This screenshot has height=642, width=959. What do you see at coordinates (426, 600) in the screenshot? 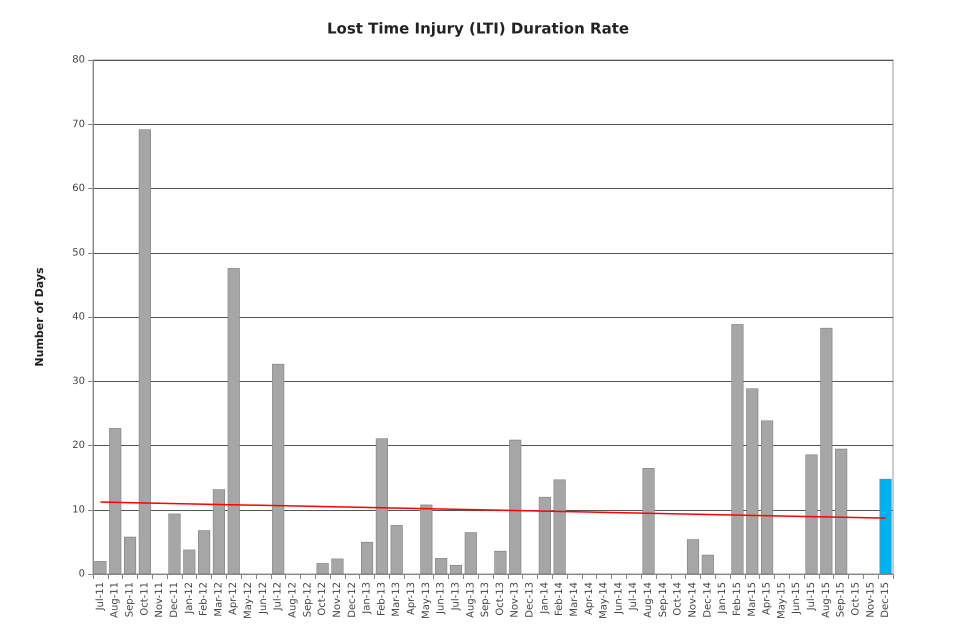
I see `x-tick-label: May-13` at bounding box center [426, 600].